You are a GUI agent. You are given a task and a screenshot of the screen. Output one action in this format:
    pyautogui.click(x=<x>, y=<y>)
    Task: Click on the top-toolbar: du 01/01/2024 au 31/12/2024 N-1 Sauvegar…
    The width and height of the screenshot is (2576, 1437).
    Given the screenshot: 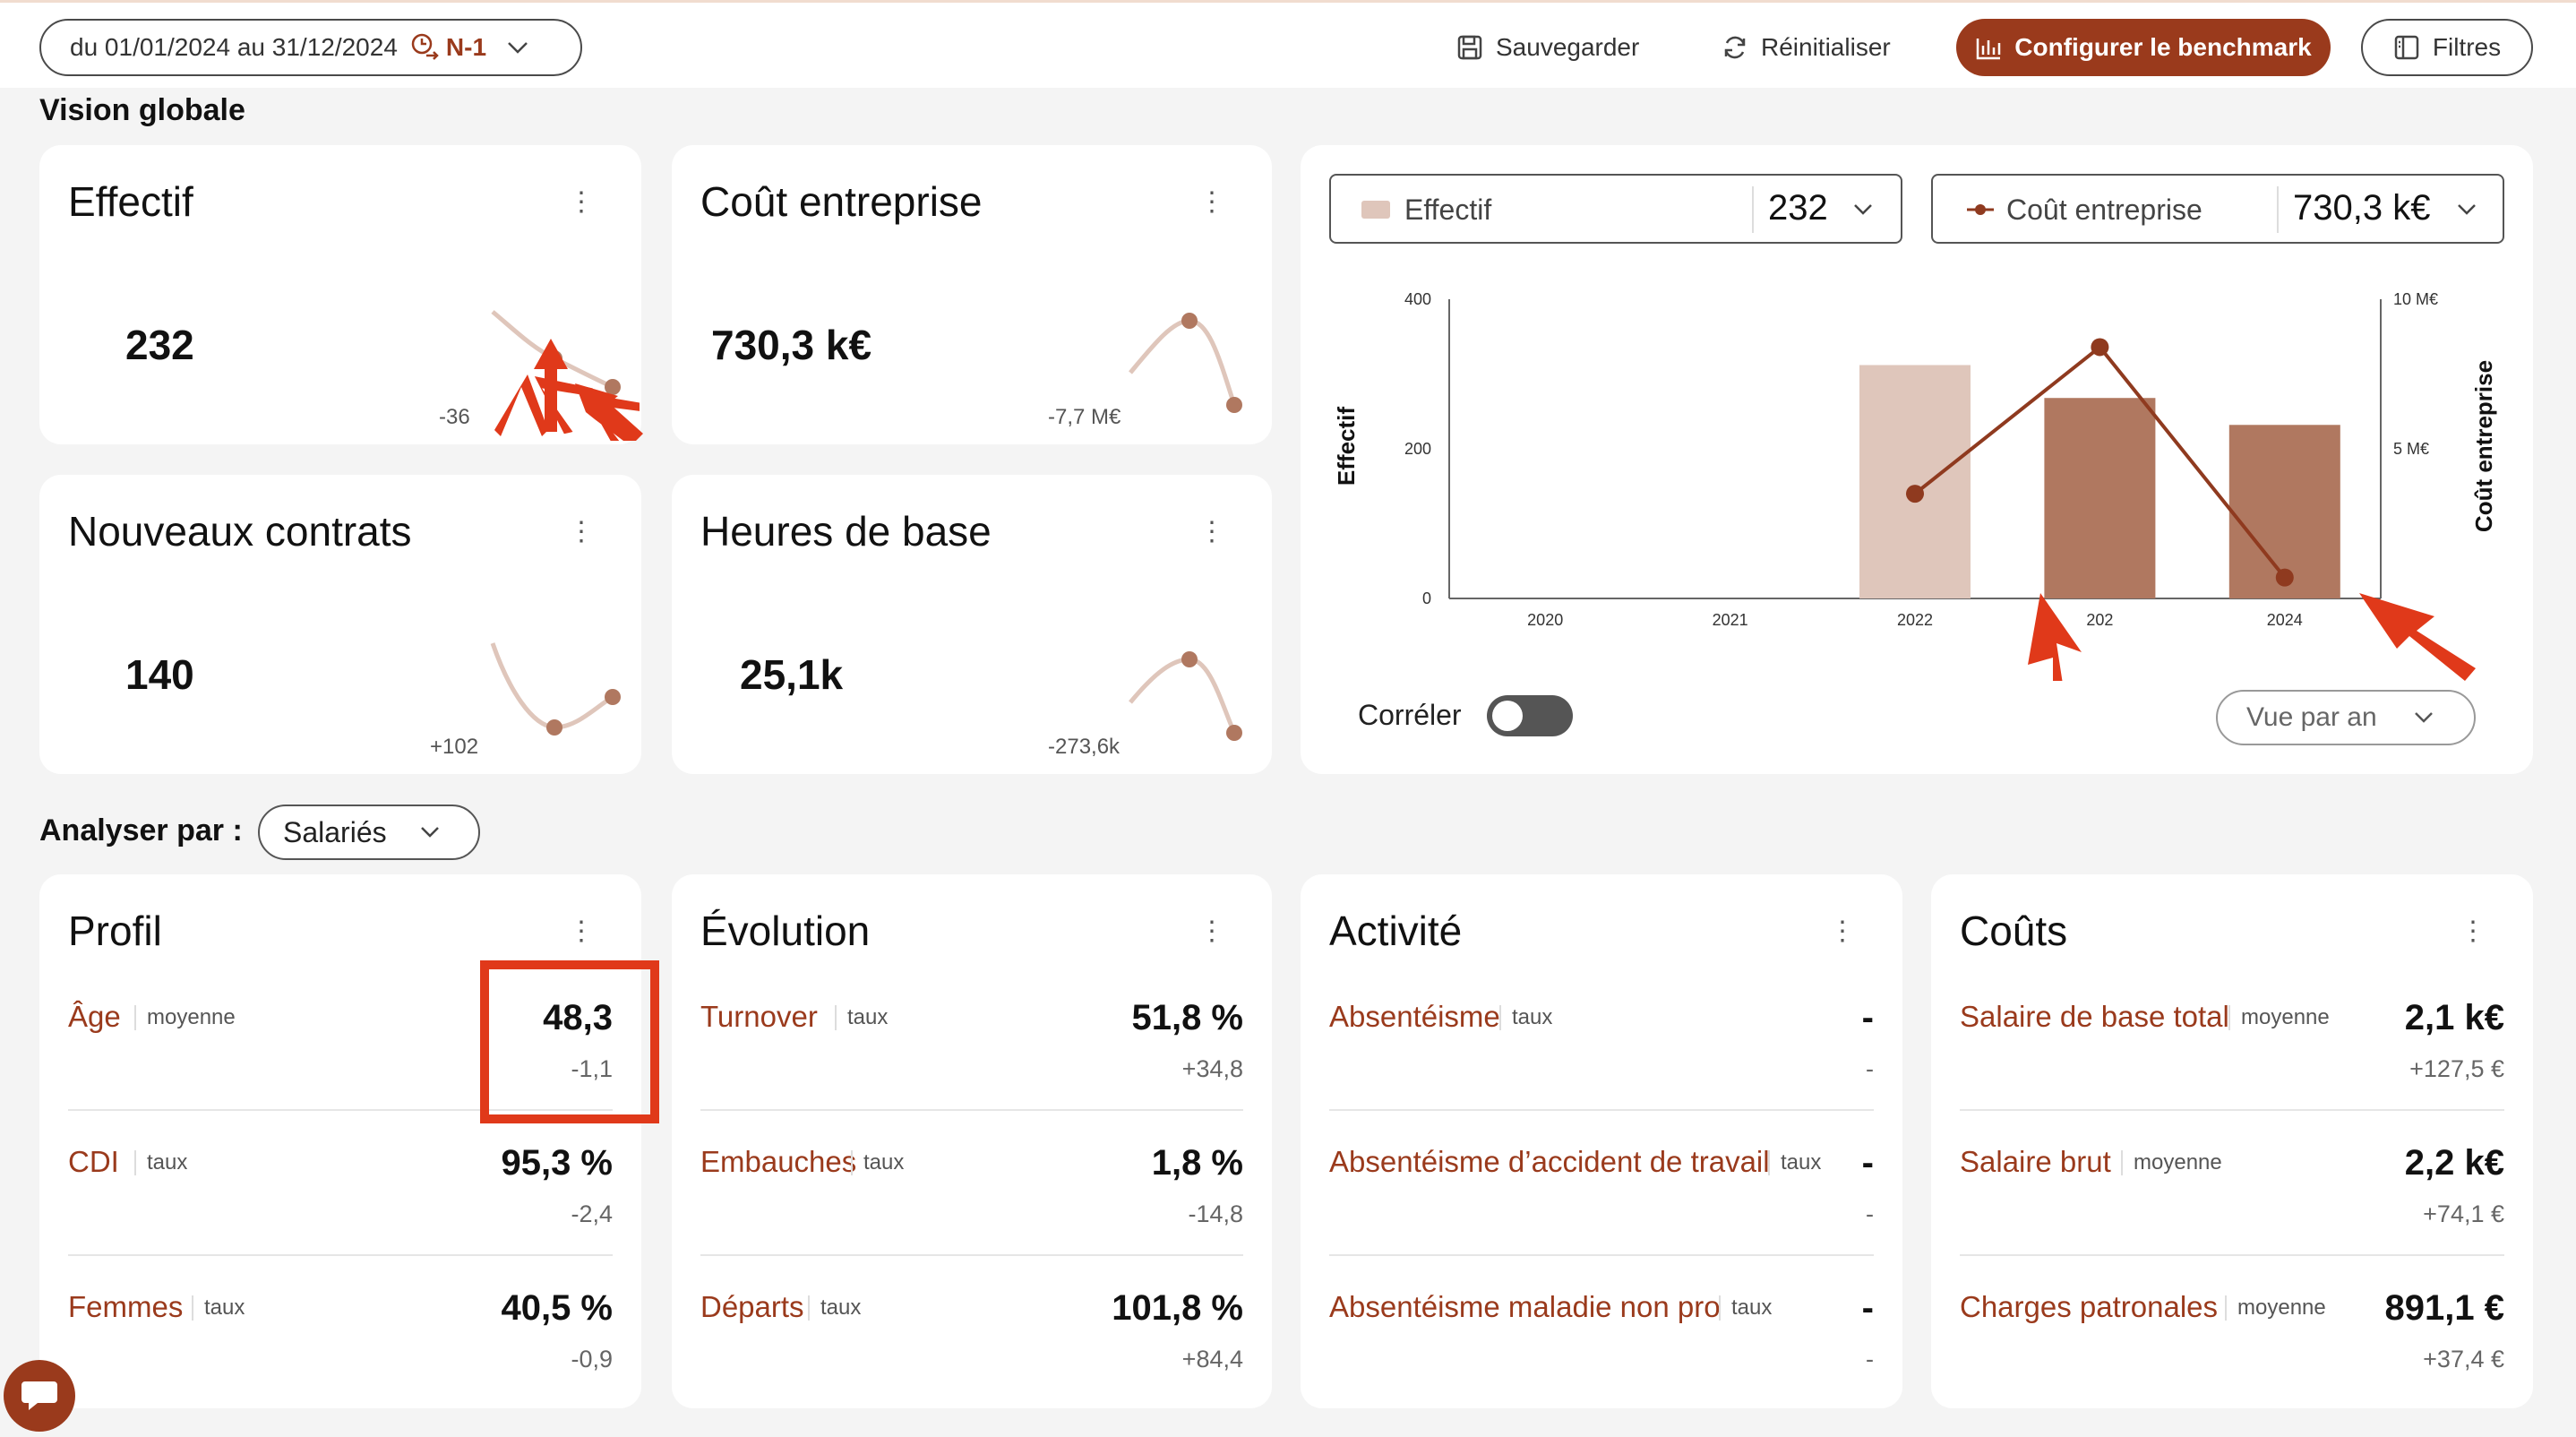 What is the action you would take?
    pyautogui.click(x=1288, y=44)
    